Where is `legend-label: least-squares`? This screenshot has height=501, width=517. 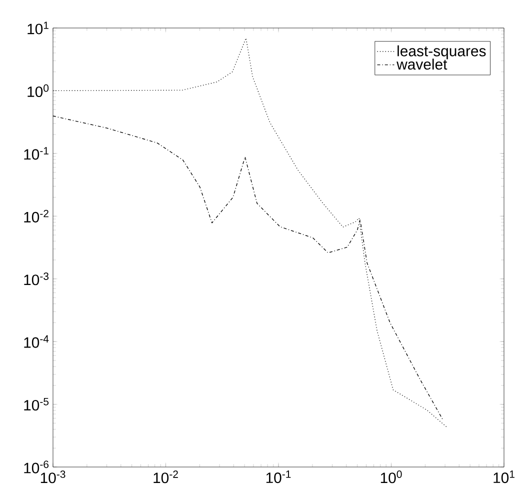 legend-label: least-squares is located at coordinates (442, 52).